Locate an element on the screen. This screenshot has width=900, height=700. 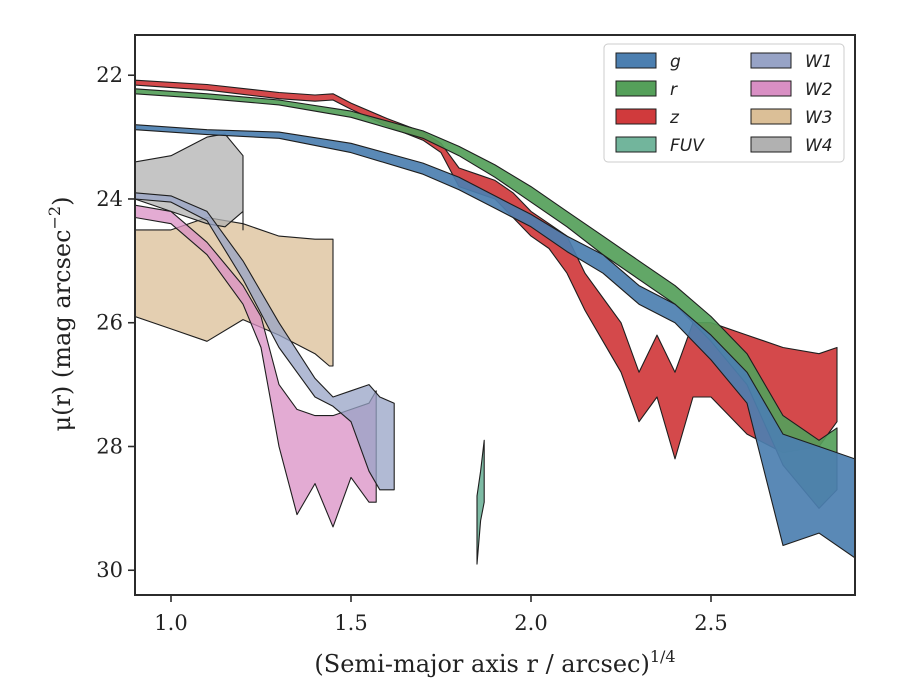
legend-swatch-fuv is located at coordinates (636, 144).